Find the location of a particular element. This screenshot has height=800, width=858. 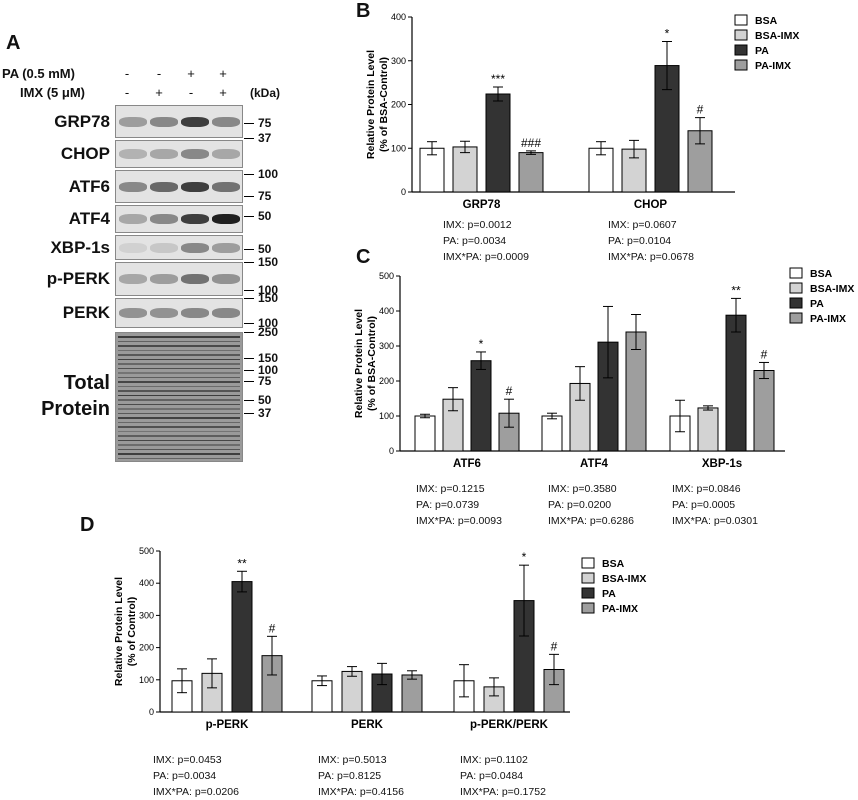

blot-protein-label: ATF4 is located at coordinates (89, 218).